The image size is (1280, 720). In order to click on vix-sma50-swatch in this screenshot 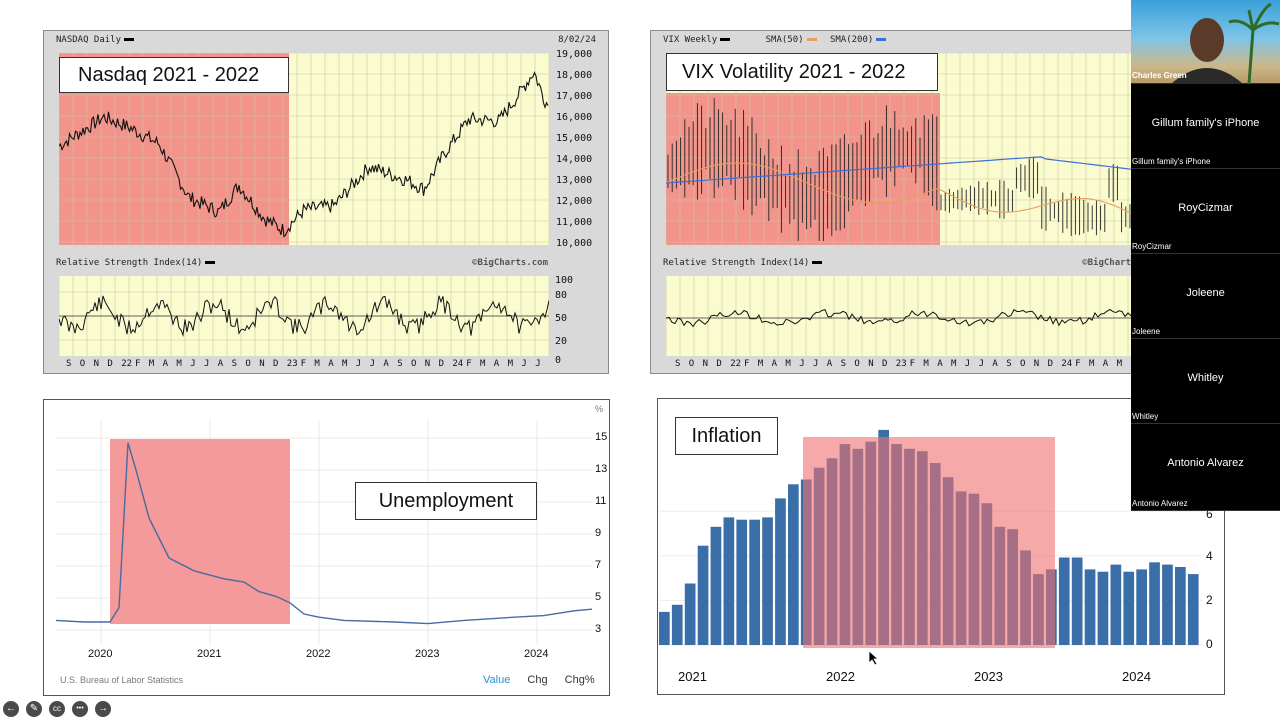, I will do `click(811, 39)`.